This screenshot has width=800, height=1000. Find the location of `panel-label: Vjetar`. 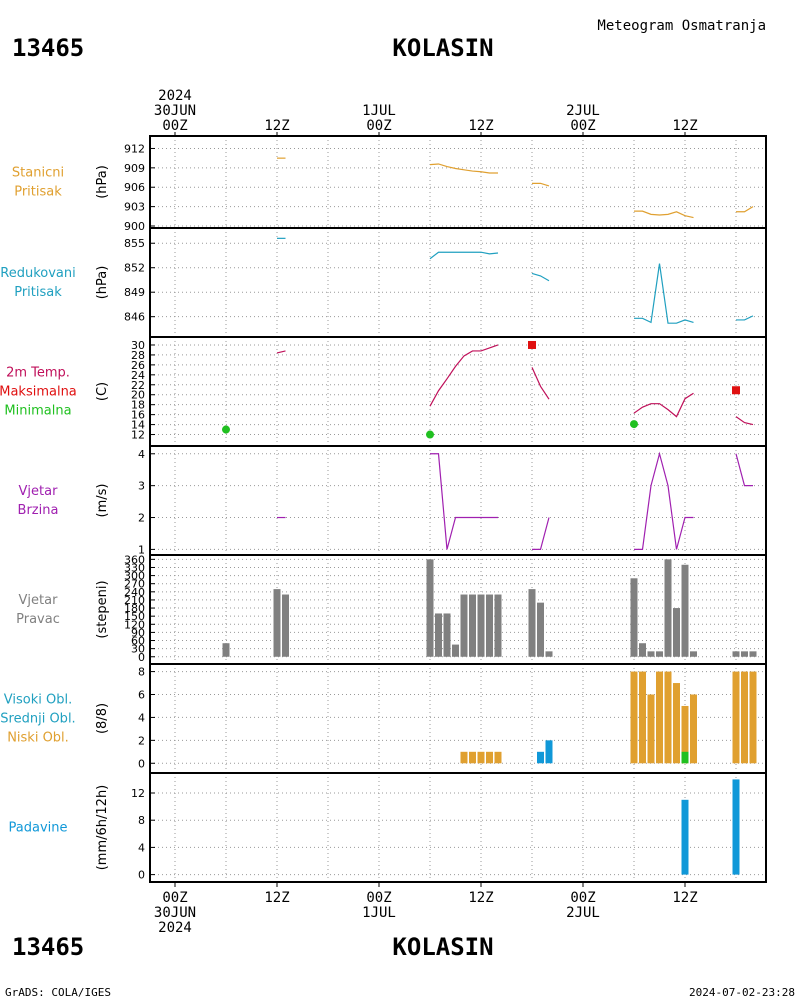

panel-label: Vjetar is located at coordinates (39, 600).